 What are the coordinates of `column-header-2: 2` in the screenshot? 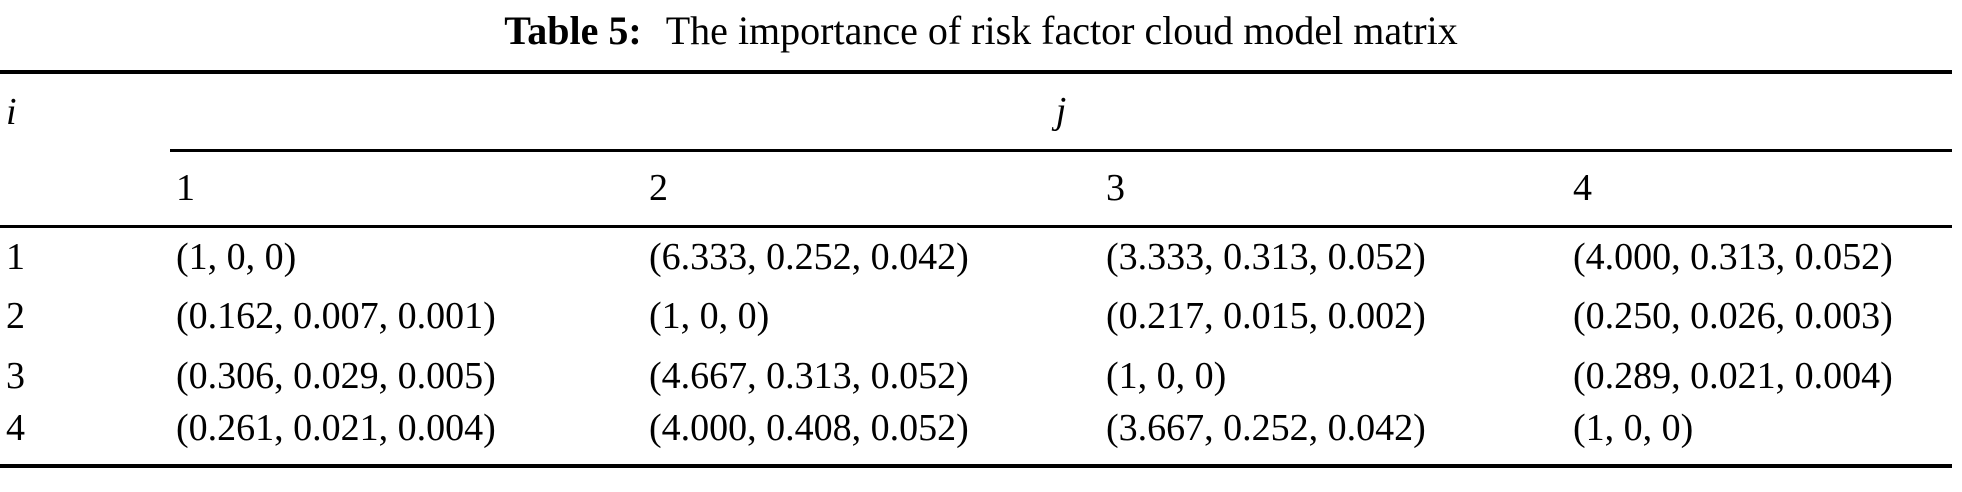 It's located at (871, 189).